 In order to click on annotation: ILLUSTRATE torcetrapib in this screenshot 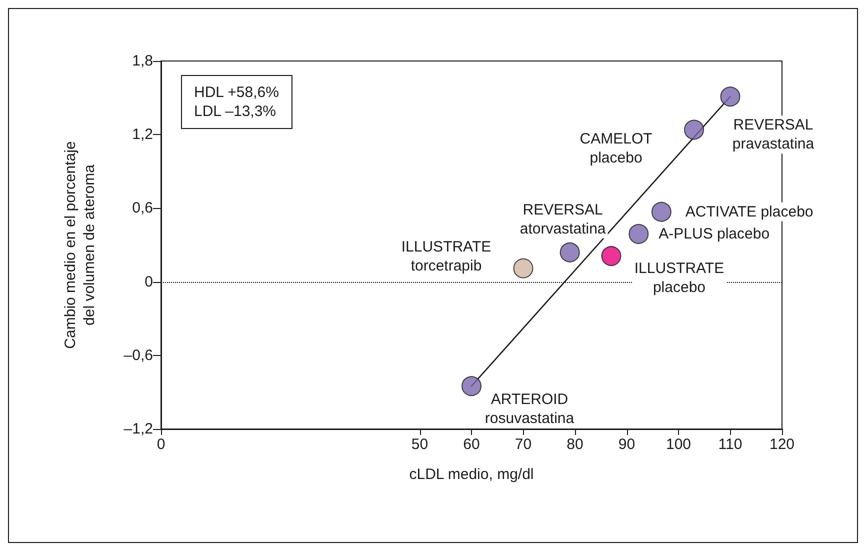, I will do `click(446, 256)`.